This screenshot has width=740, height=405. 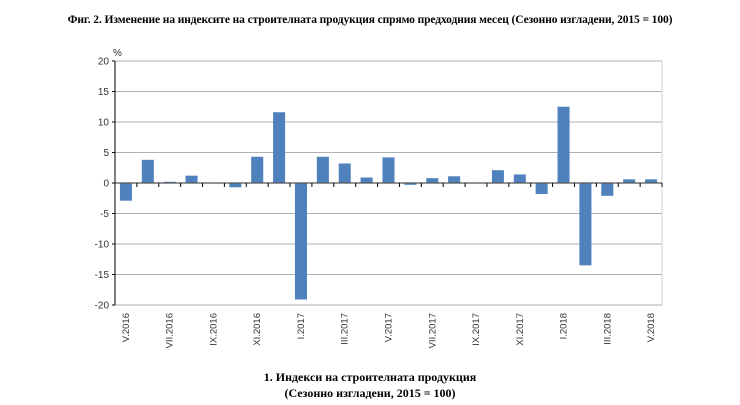 What do you see at coordinates (126, 327) in the screenshot?
I see `x-tick-label: V.2016` at bounding box center [126, 327].